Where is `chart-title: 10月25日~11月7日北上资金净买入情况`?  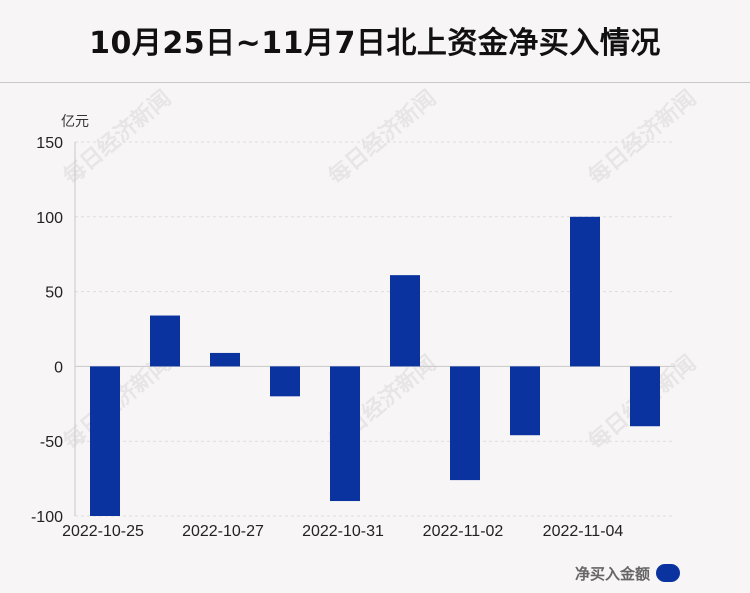
chart-title: 10月25日~11月7日北上资金净买入情况 is located at coordinates (375, 43).